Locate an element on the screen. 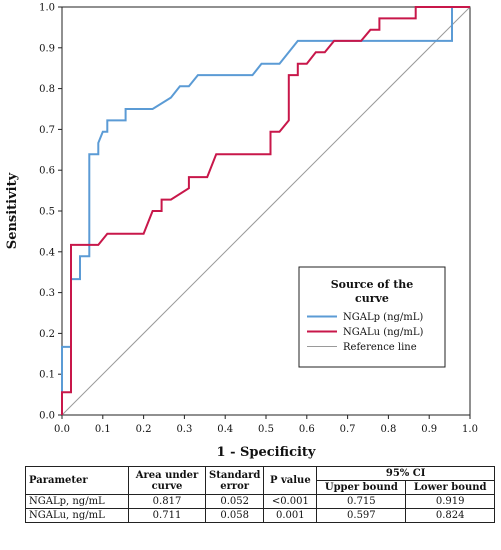 This screenshot has width=501, height=550. cell-parameter: NGALu, ng/mL is located at coordinates (77, 515).